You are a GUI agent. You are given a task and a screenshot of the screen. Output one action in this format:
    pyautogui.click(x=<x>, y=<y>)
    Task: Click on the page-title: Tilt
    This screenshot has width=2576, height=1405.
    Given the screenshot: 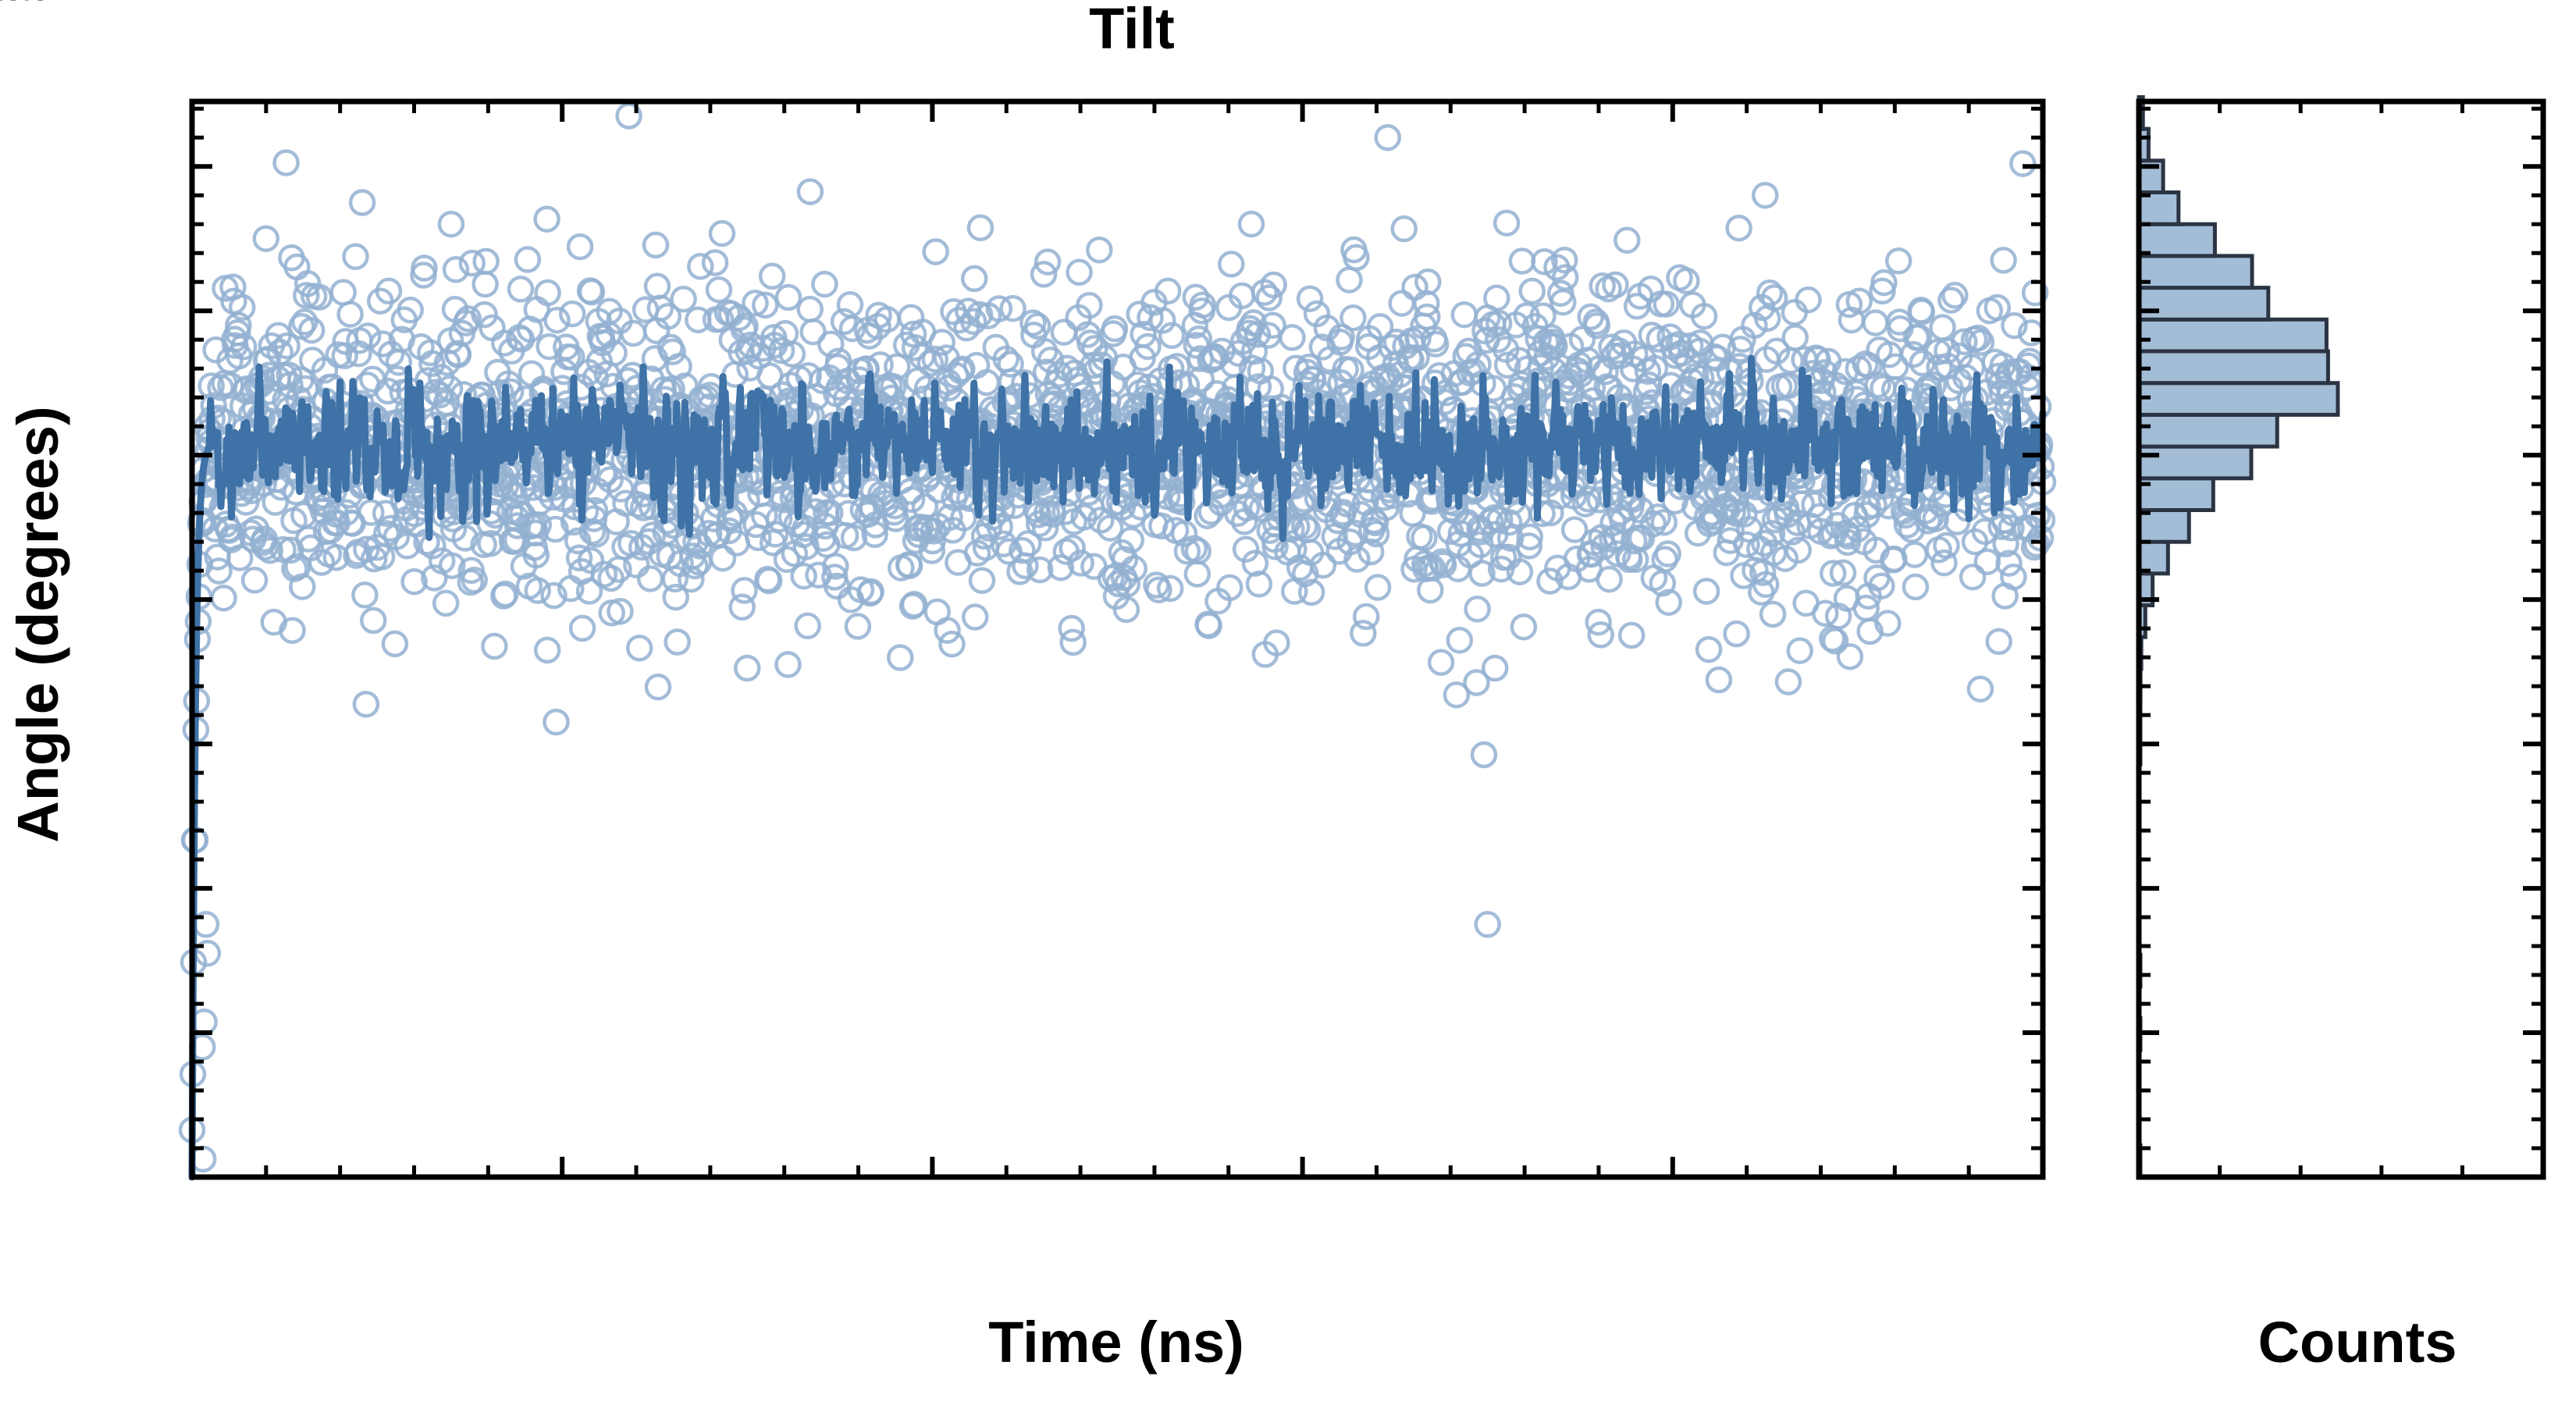 What is the action you would take?
    pyautogui.click(x=1132, y=30)
    